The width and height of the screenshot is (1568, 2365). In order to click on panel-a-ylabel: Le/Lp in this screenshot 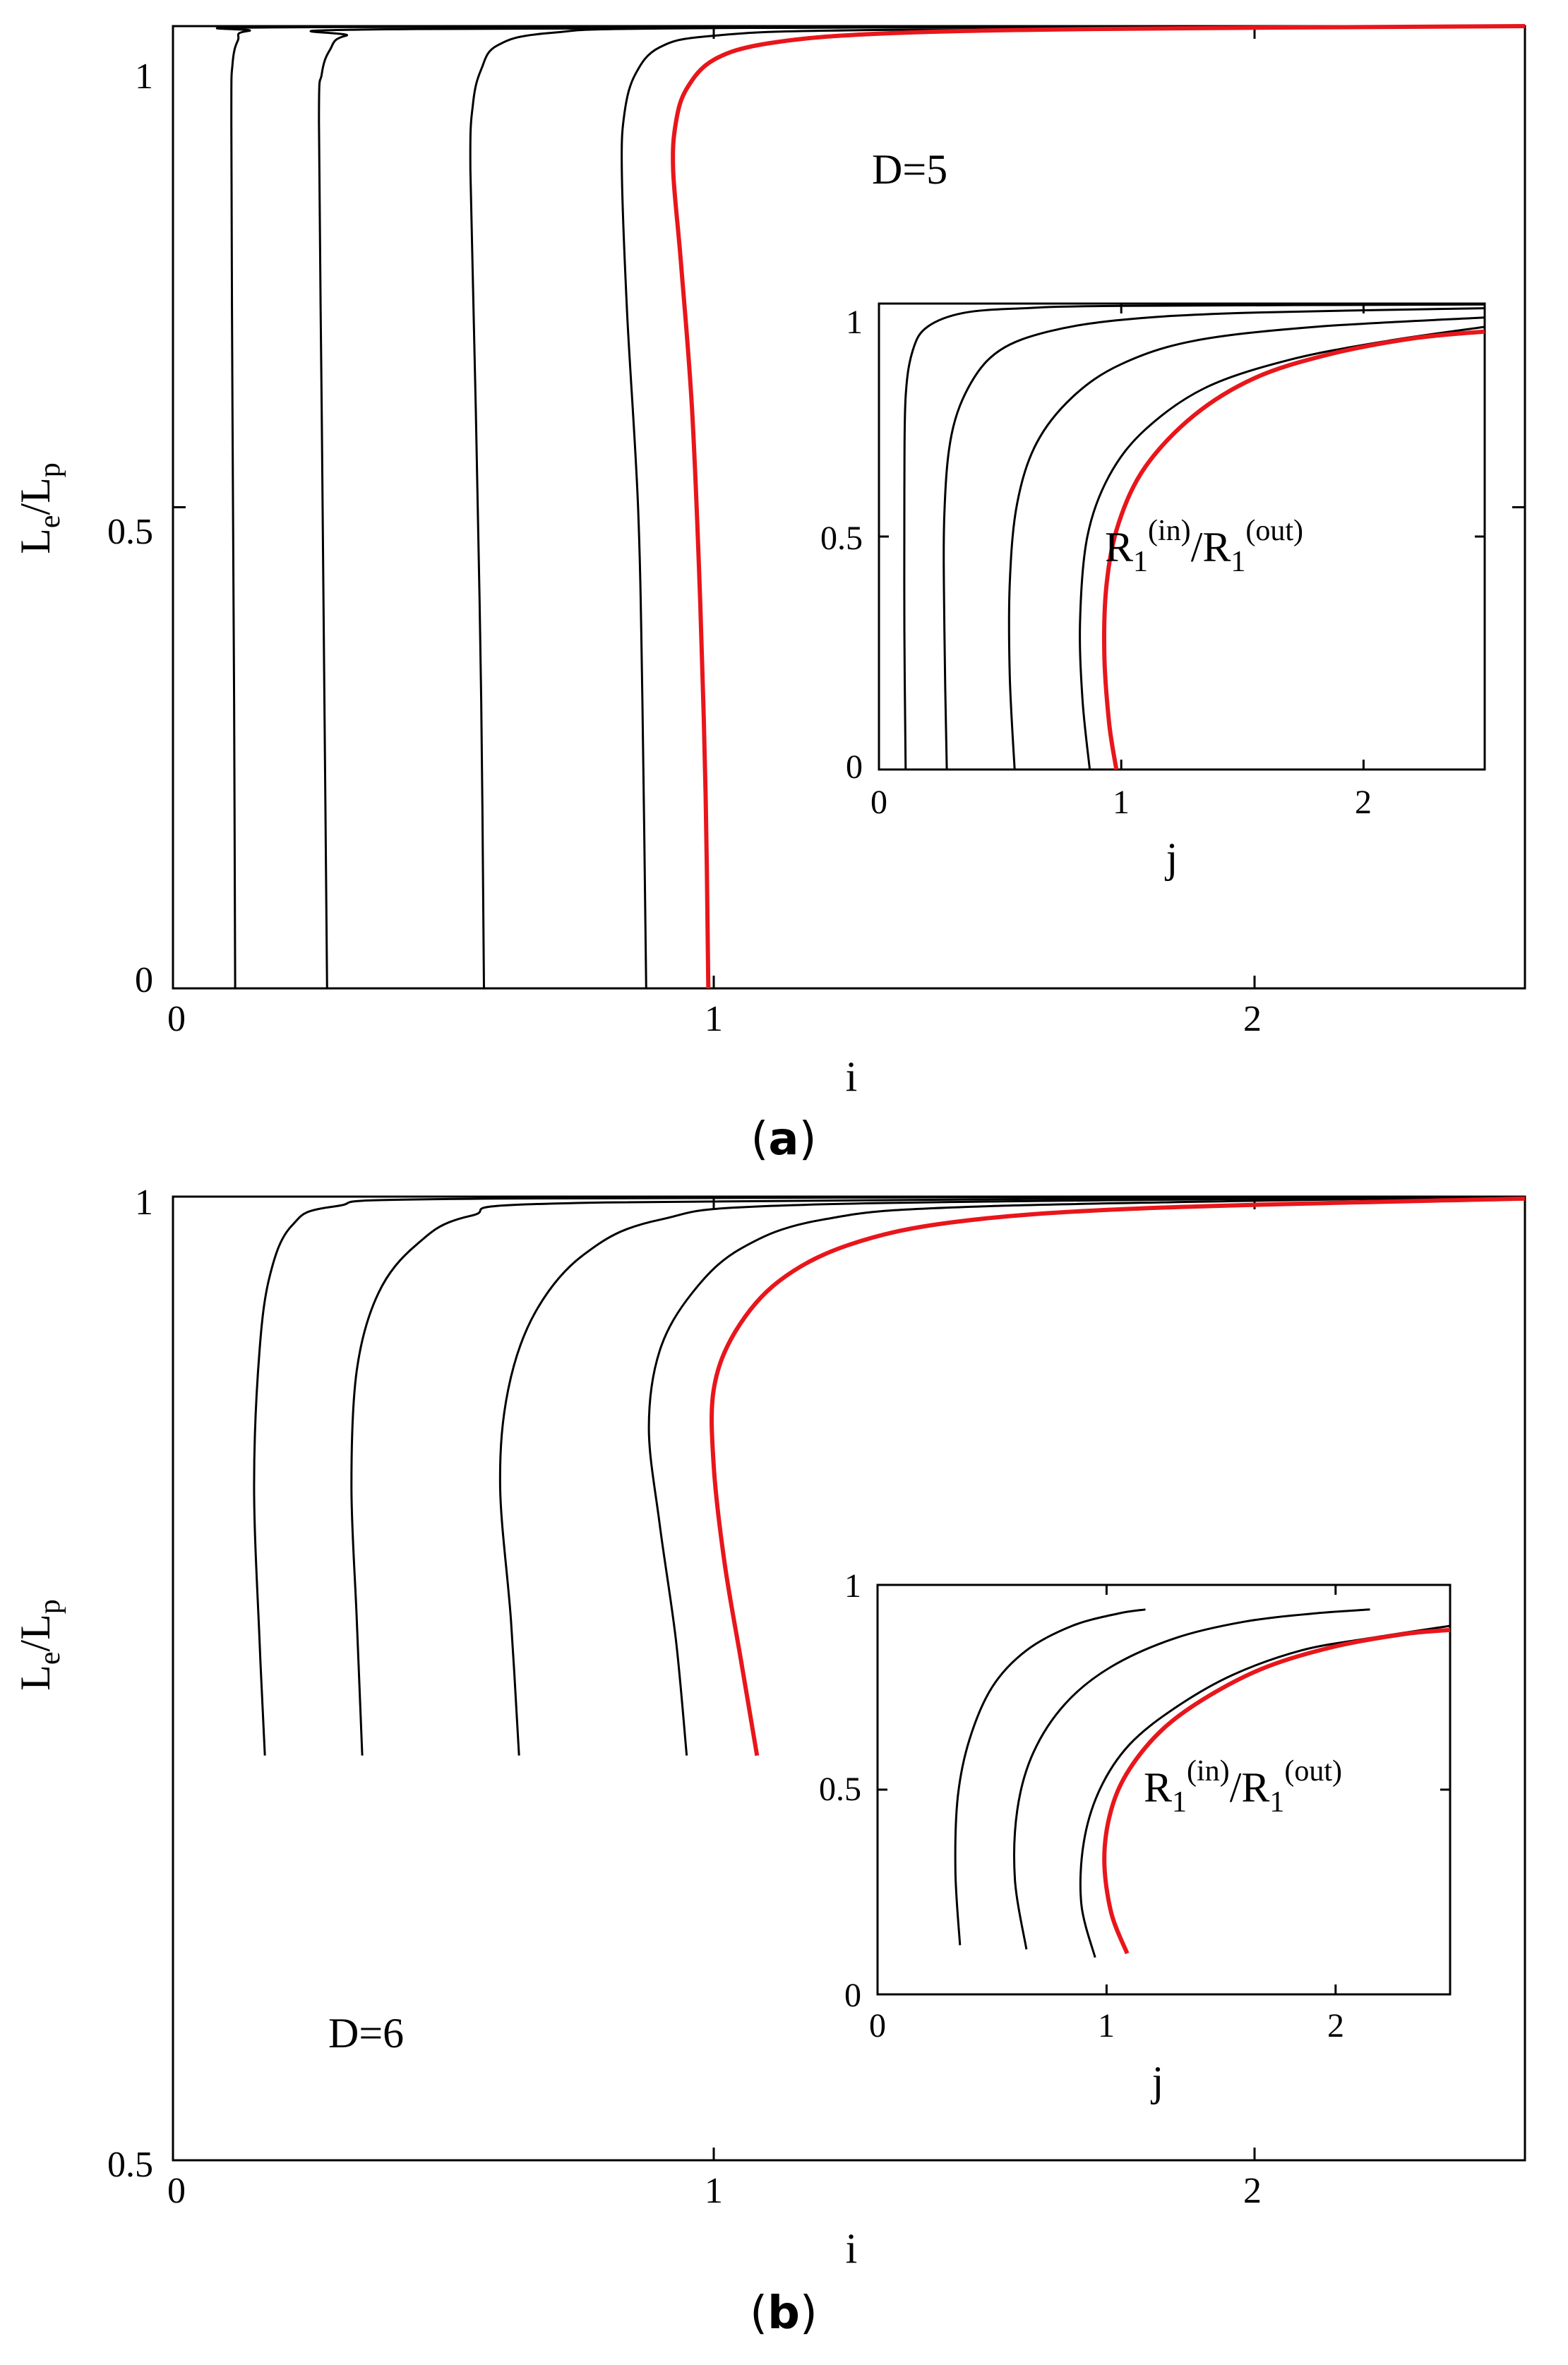, I will do `click(39, 508)`.